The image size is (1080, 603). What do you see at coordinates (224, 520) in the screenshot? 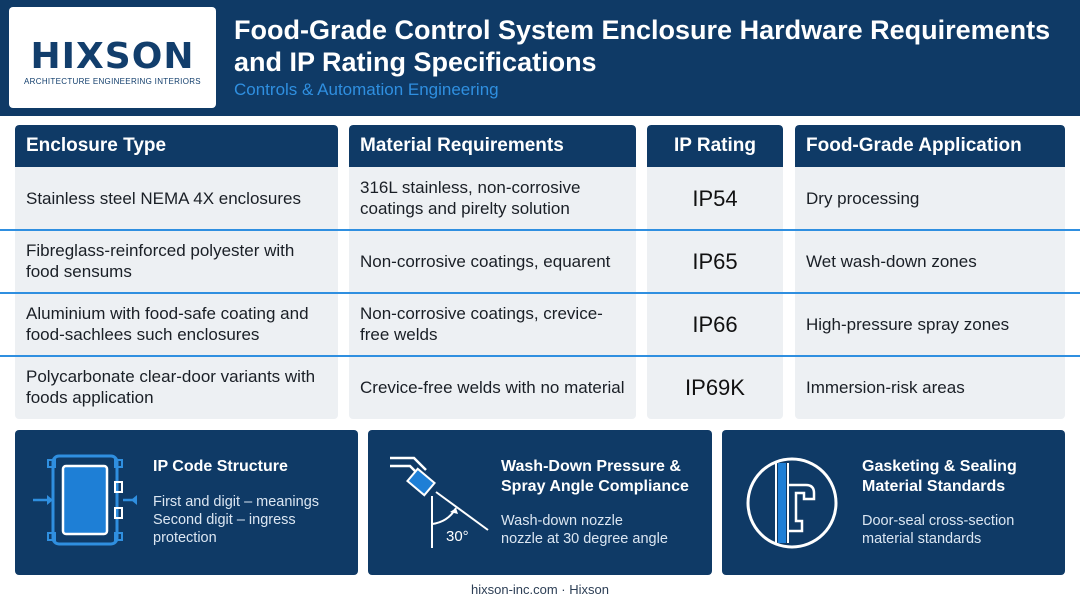
I see `card-desc-line: Second digit – ingress` at bounding box center [224, 520].